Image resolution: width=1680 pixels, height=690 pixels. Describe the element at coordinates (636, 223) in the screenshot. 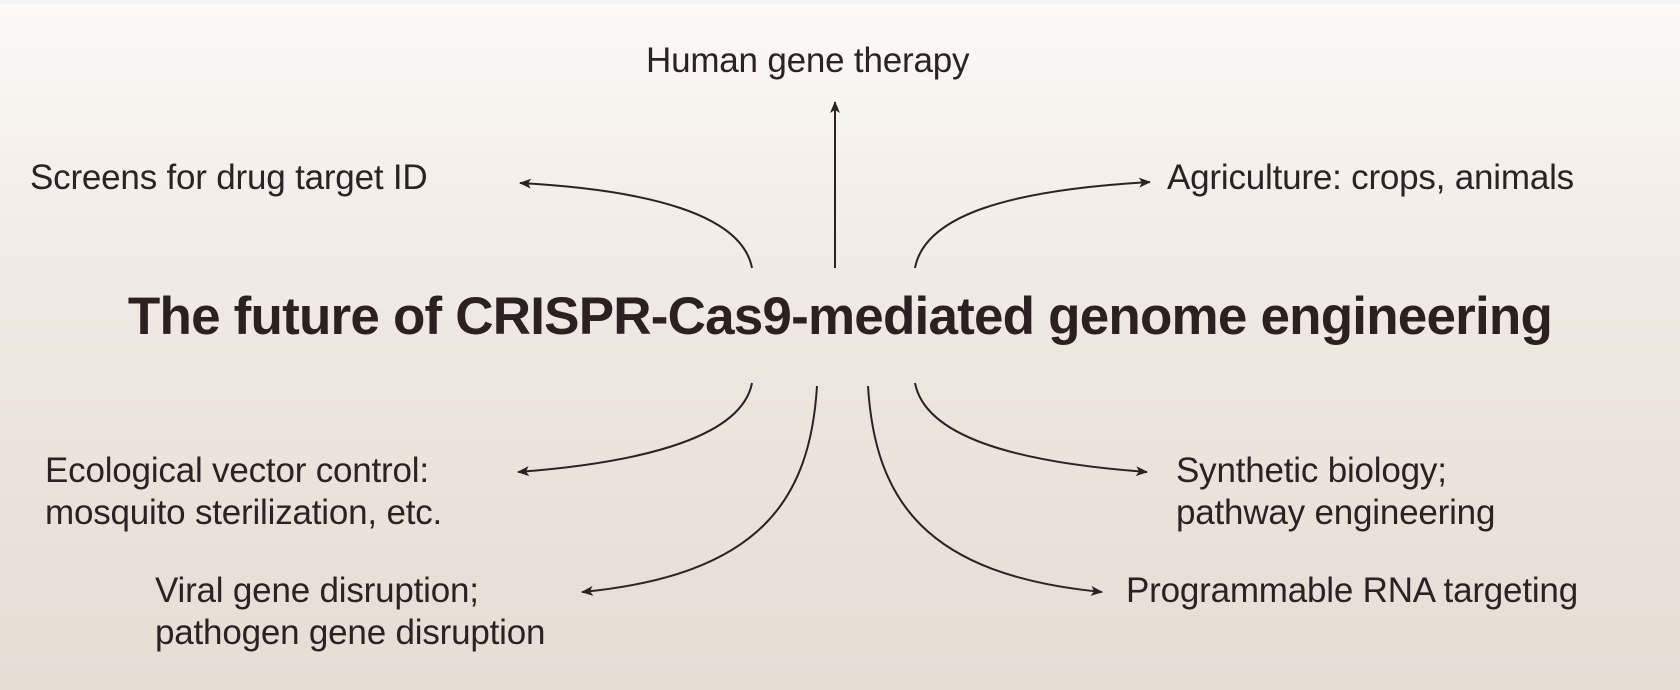

I see `arrow-screens` at that location.